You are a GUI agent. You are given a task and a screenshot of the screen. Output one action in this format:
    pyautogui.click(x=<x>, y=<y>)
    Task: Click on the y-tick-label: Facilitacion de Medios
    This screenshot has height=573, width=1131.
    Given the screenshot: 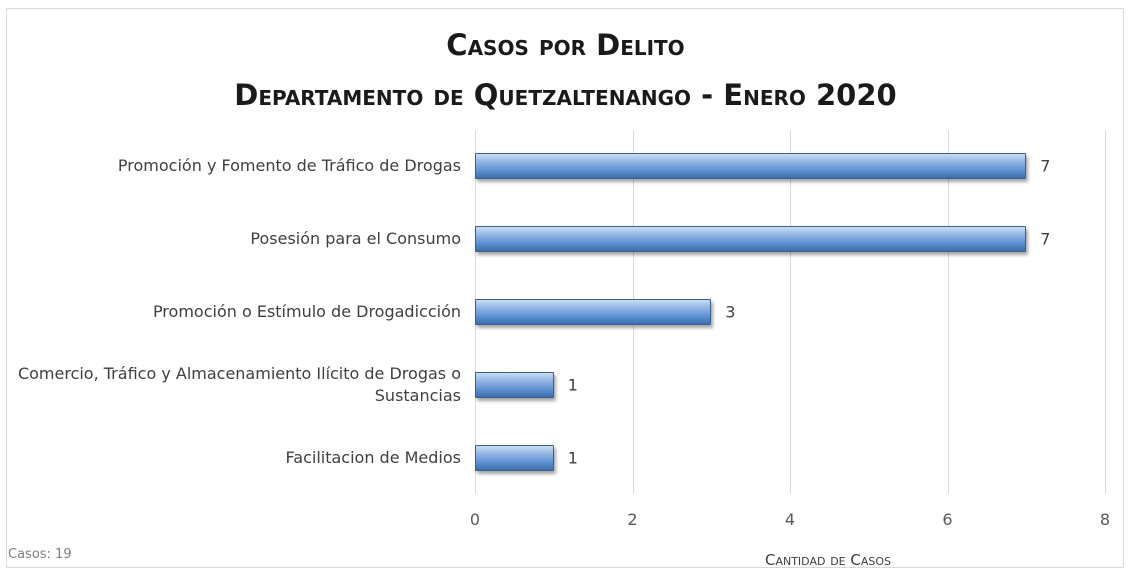 What is the action you would take?
    pyautogui.click(x=373, y=457)
    